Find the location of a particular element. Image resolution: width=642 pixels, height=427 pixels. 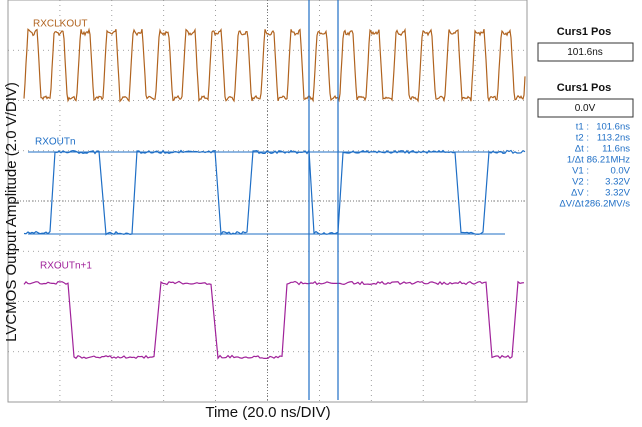

readout-value: 286.2MV/s is located at coordinates (608, 204).